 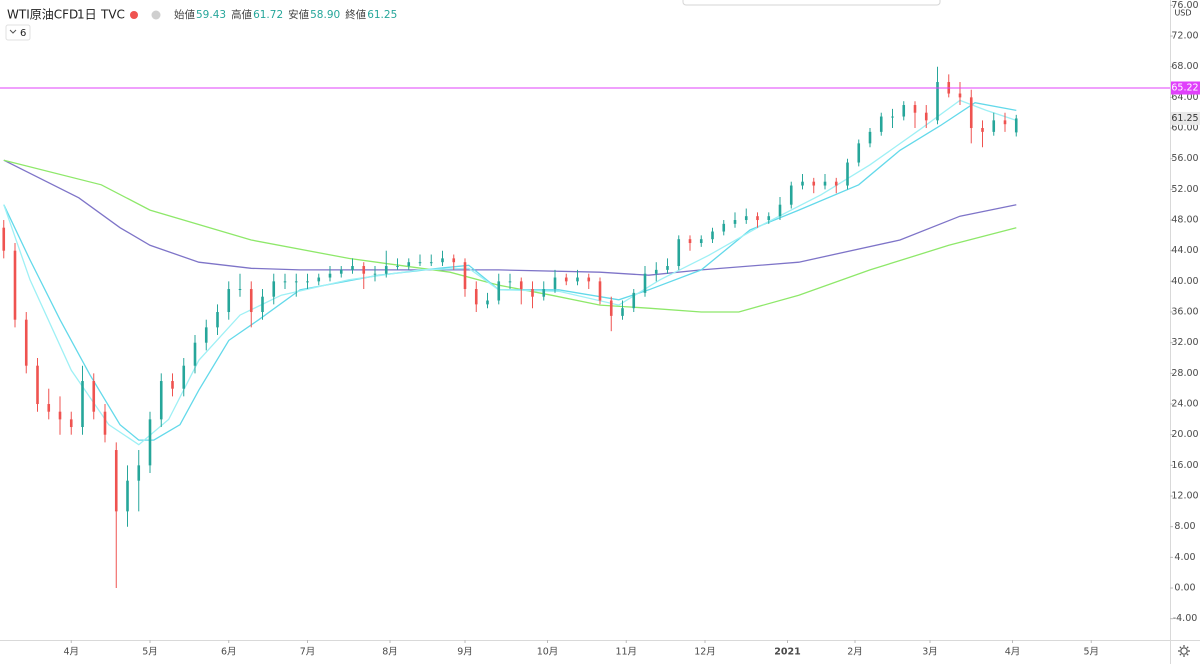 What do you see at coordinates (18, 32) in the screenshot?
I see `indicator-toggle` at bounding box center [18, 32].